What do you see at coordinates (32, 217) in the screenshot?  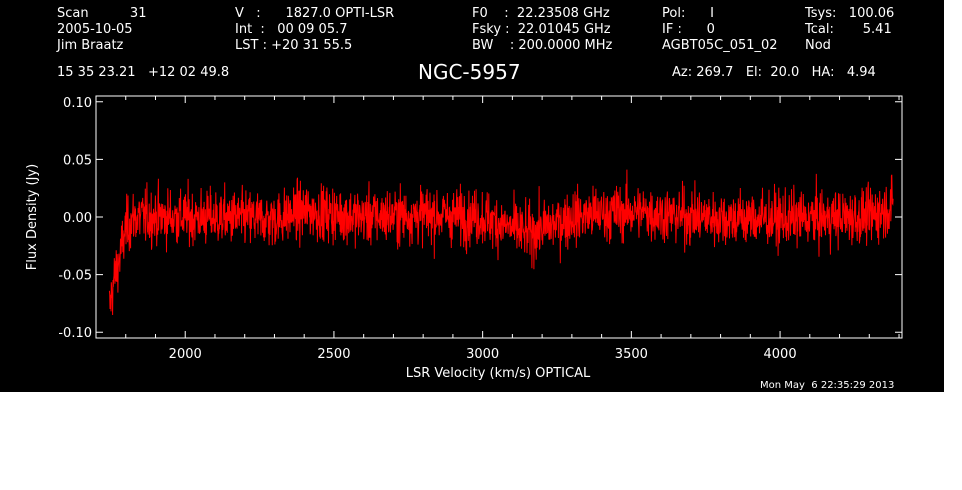 I see `y-axis-label: Flux Density (Jy)` at bounding box center [32, 217].